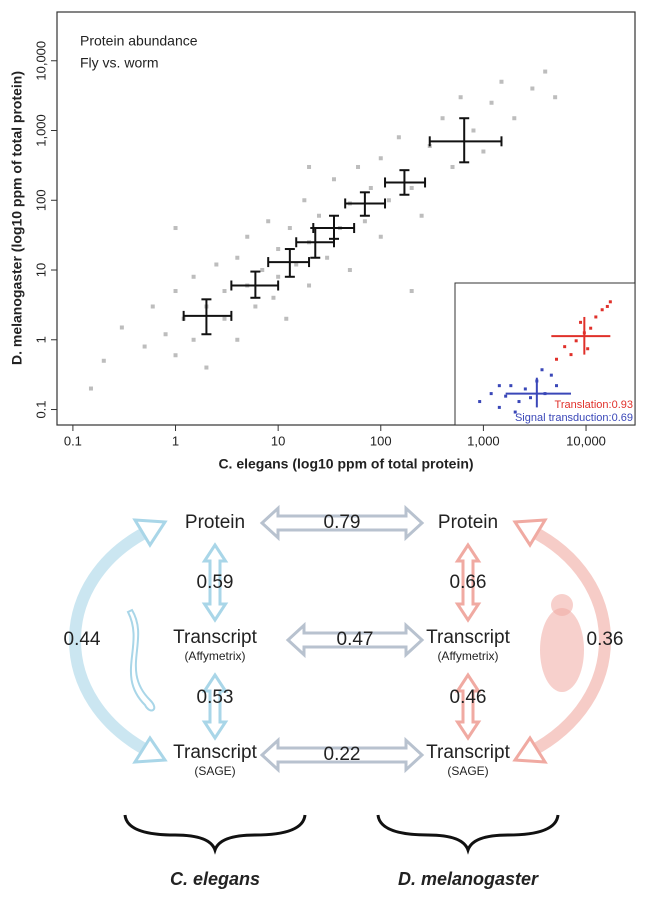 This screenshot has width=666, height=899. What do you see at coordinates (468, 697) in the screenshot?
I see `correlation: 0.46` at bounding box center [468, 697].